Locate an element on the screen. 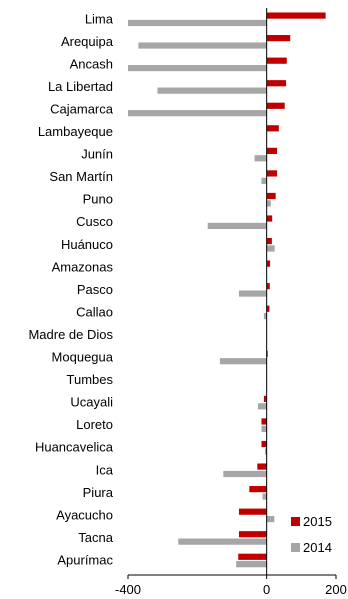 Image resolution: width=348 pixels, height=599 pixels. category-label: Cusco is located at coordinates (94, 221).